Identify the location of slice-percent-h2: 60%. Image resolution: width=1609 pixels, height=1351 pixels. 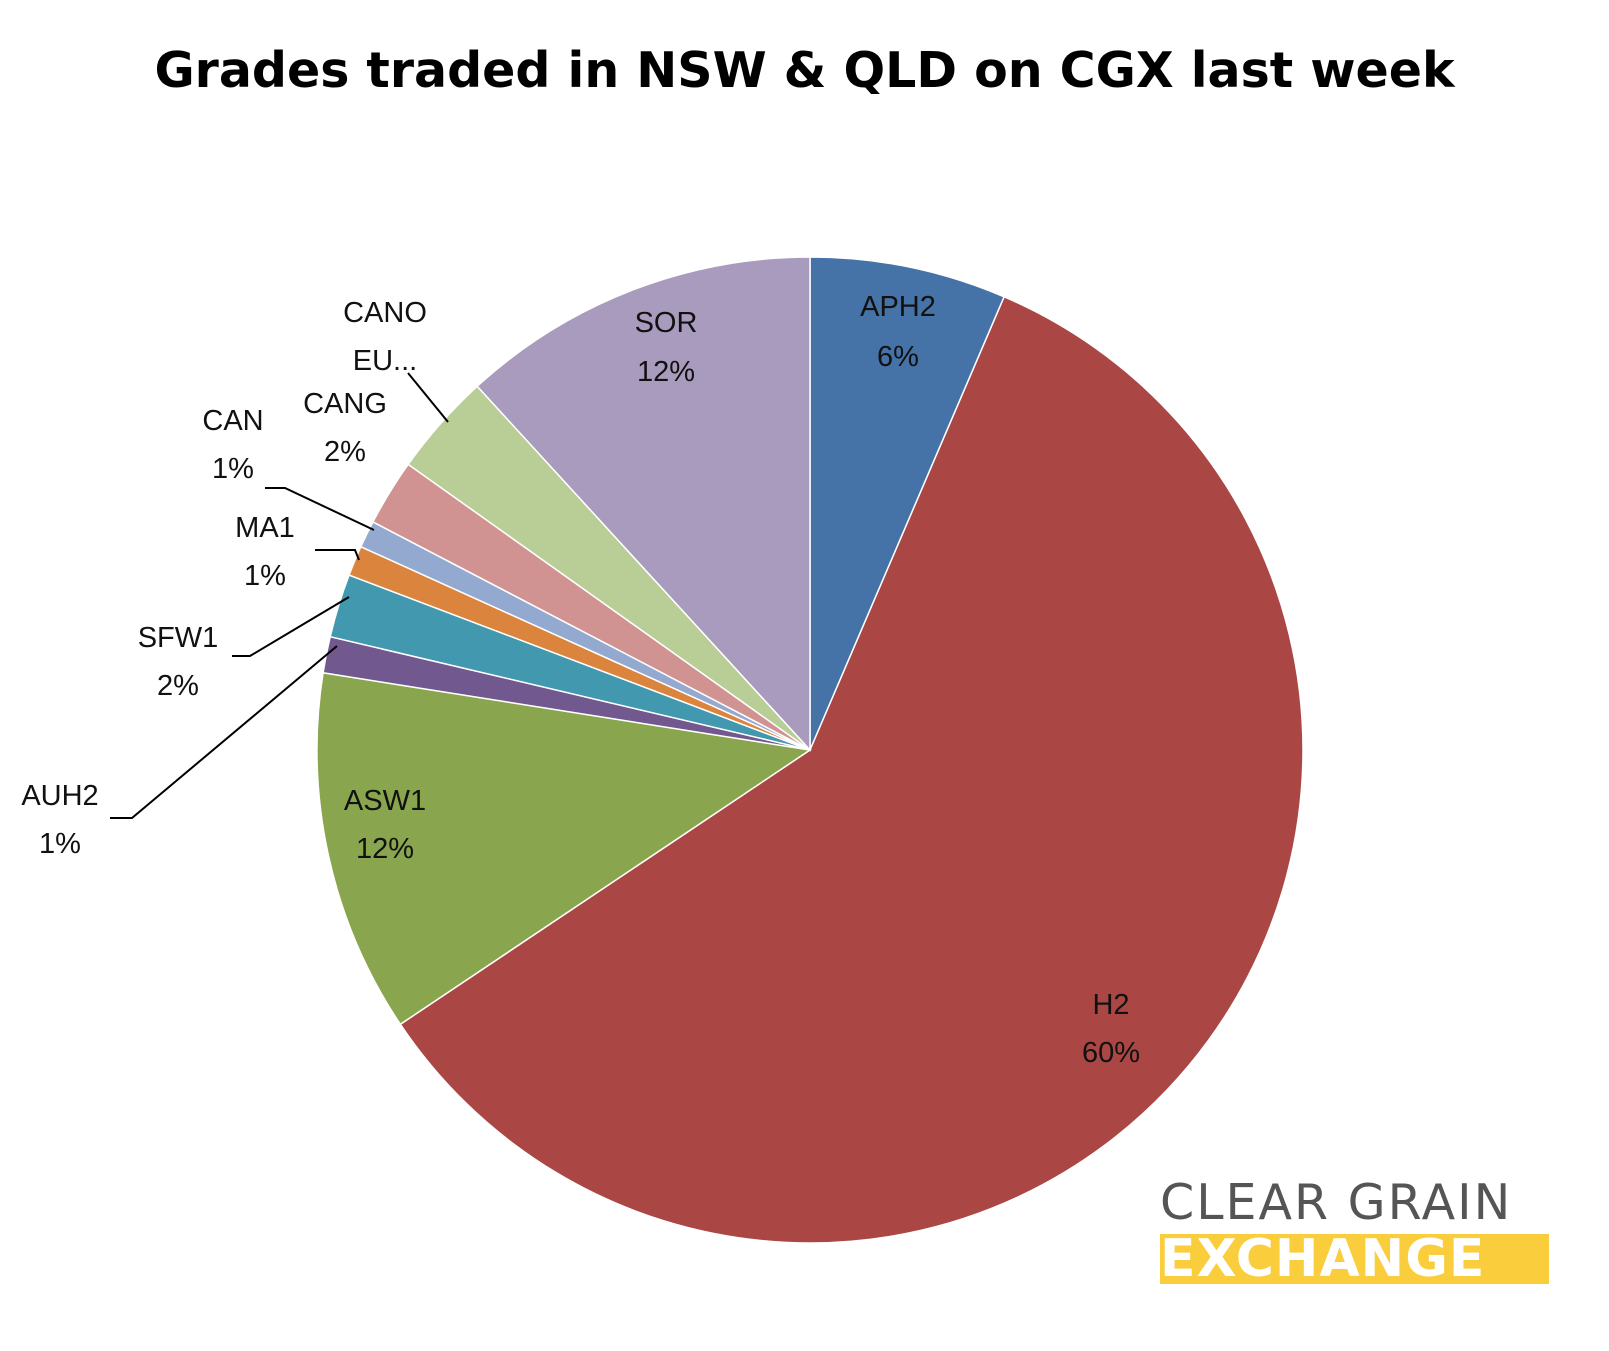
(1111, 1053).